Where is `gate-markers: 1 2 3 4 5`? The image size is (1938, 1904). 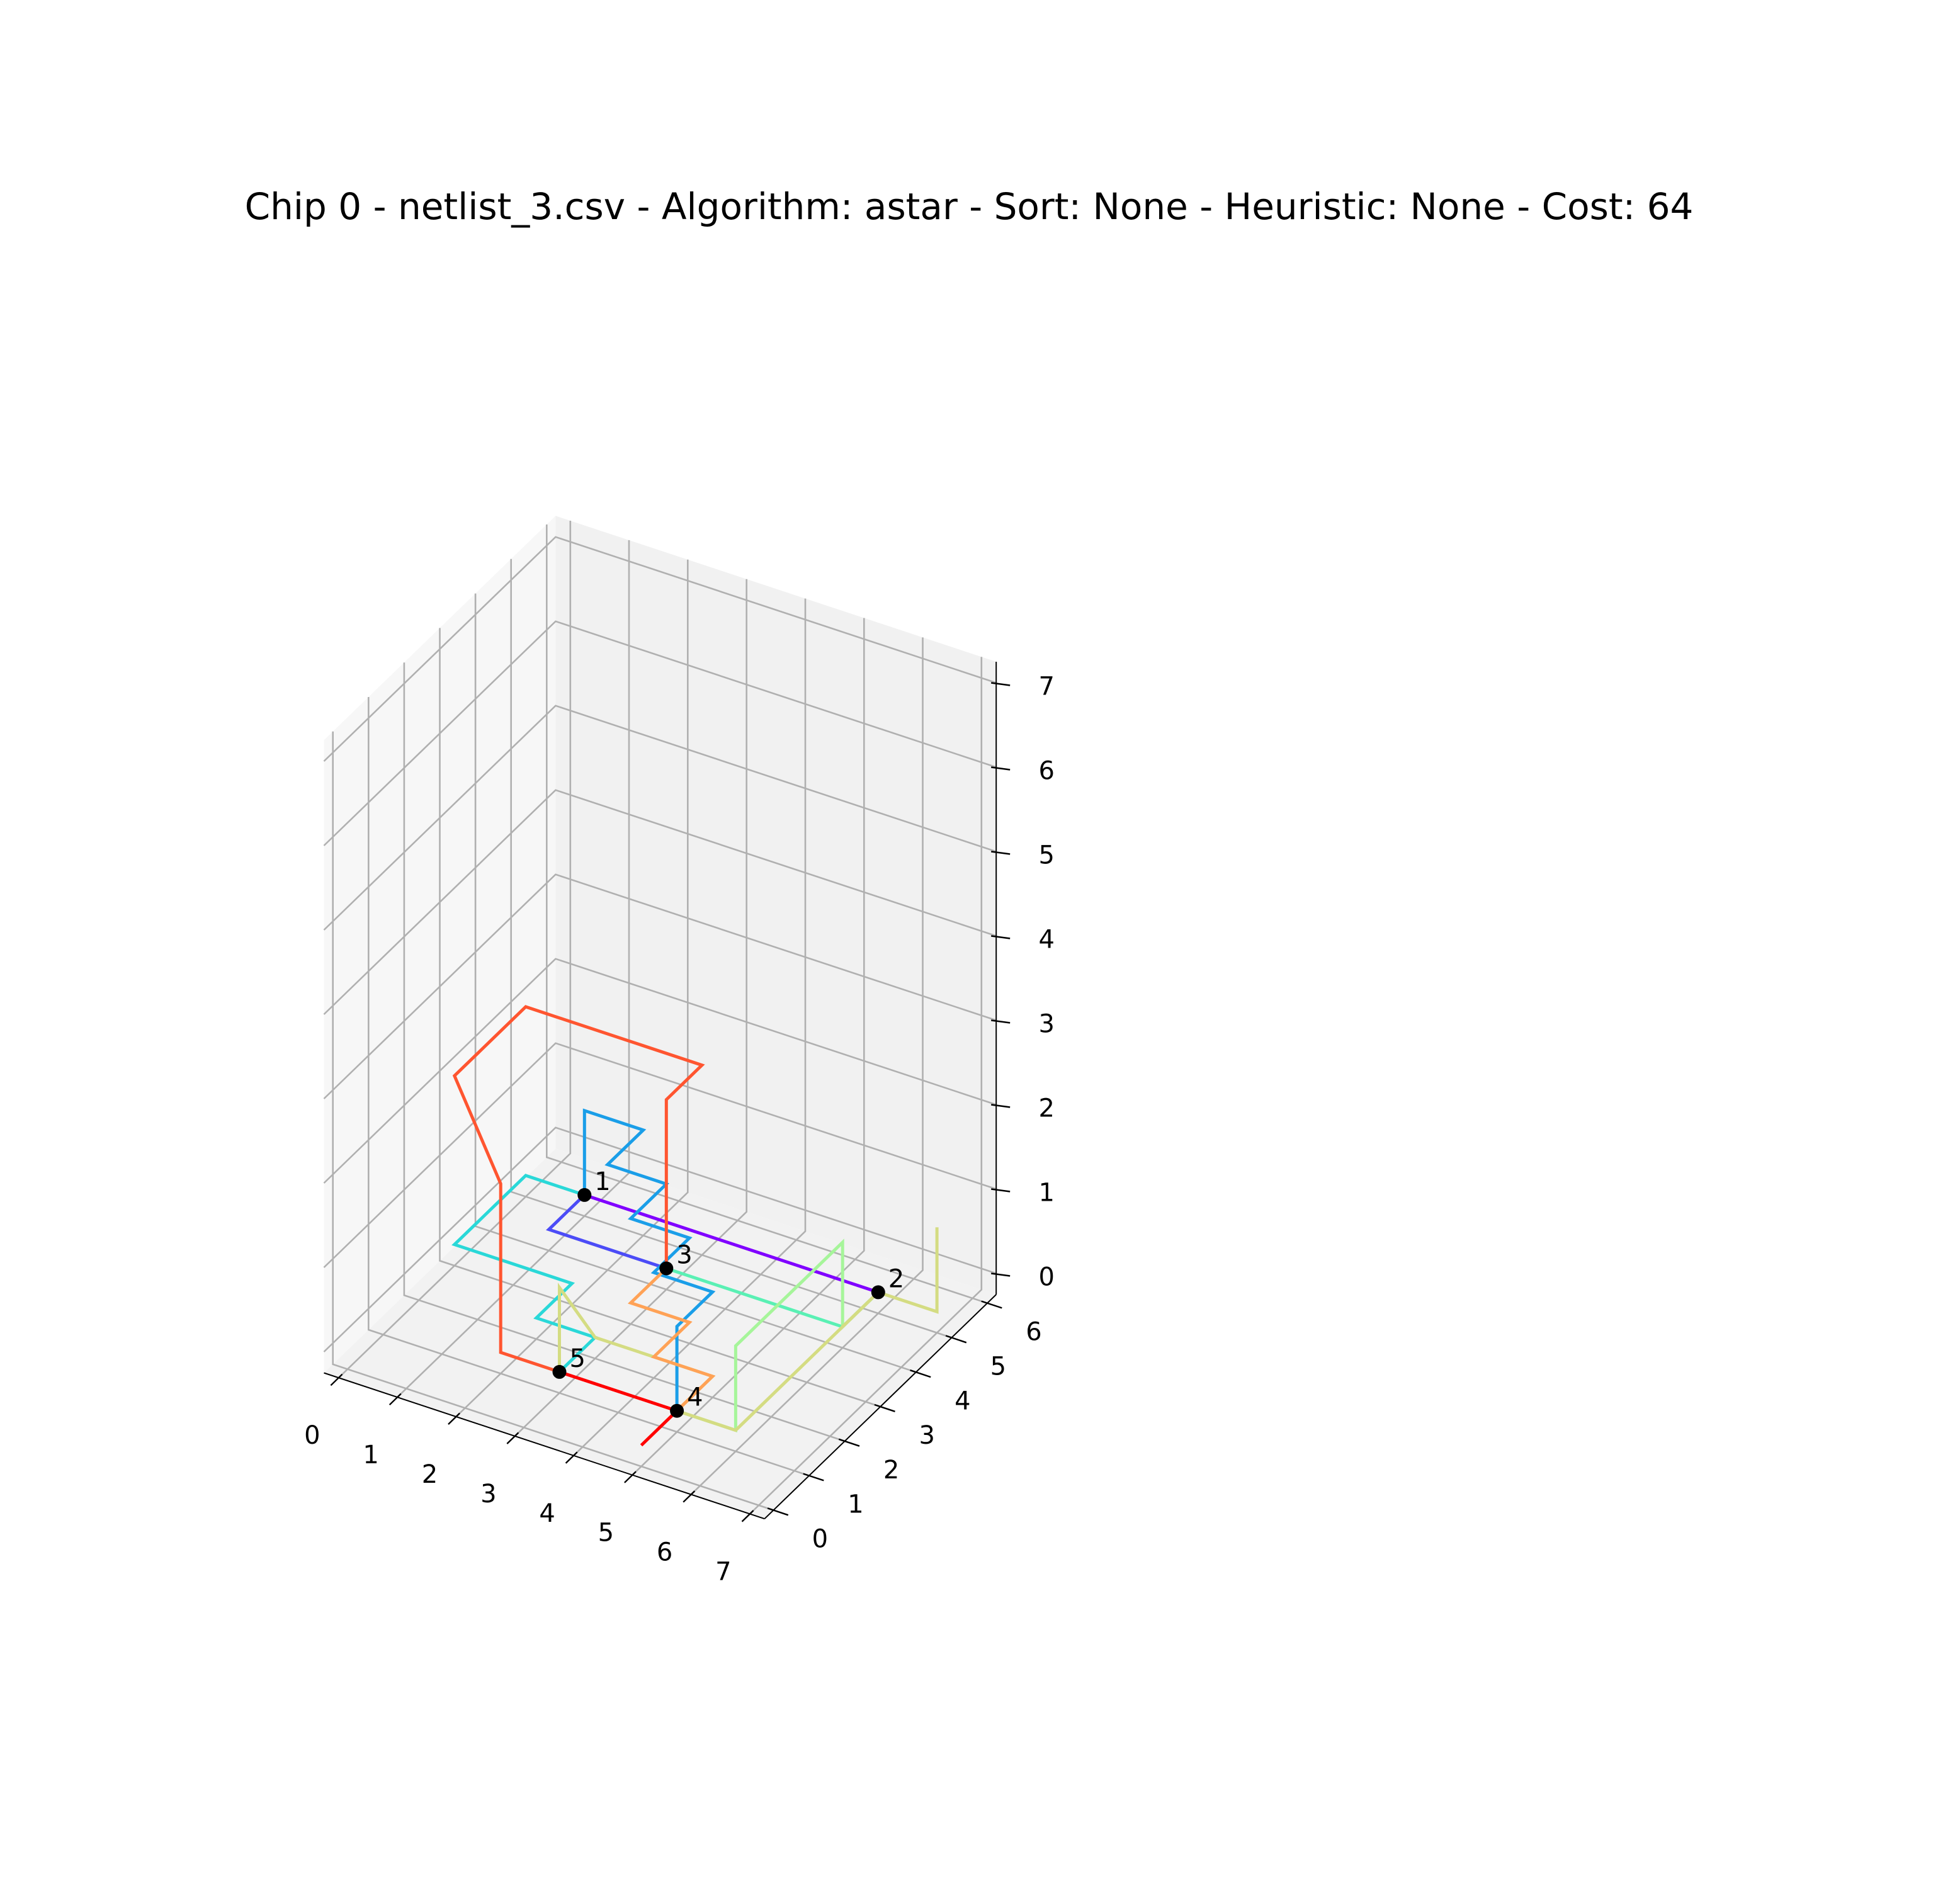 gate-markers: 1 2 3 4 5 is located at coordinates (728, 1292).